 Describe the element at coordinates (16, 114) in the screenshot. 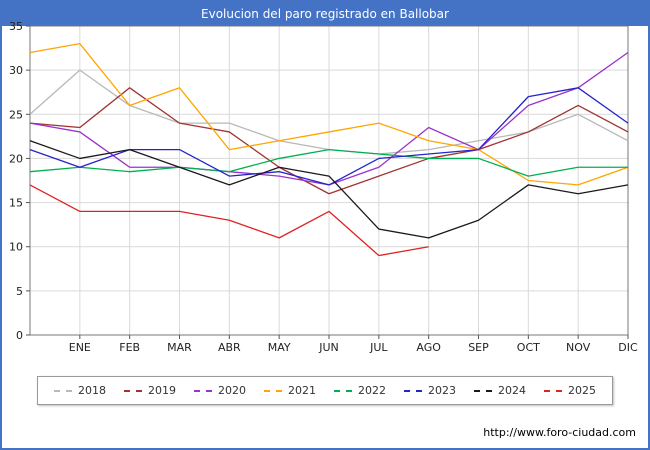

I see `y-tick-label: 25` at that location.